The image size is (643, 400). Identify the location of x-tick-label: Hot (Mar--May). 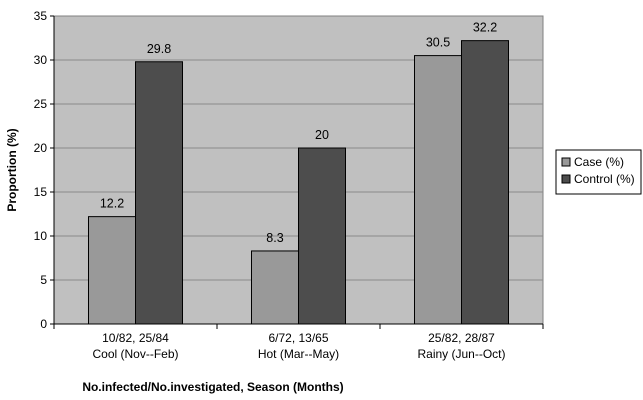
(298, 354).